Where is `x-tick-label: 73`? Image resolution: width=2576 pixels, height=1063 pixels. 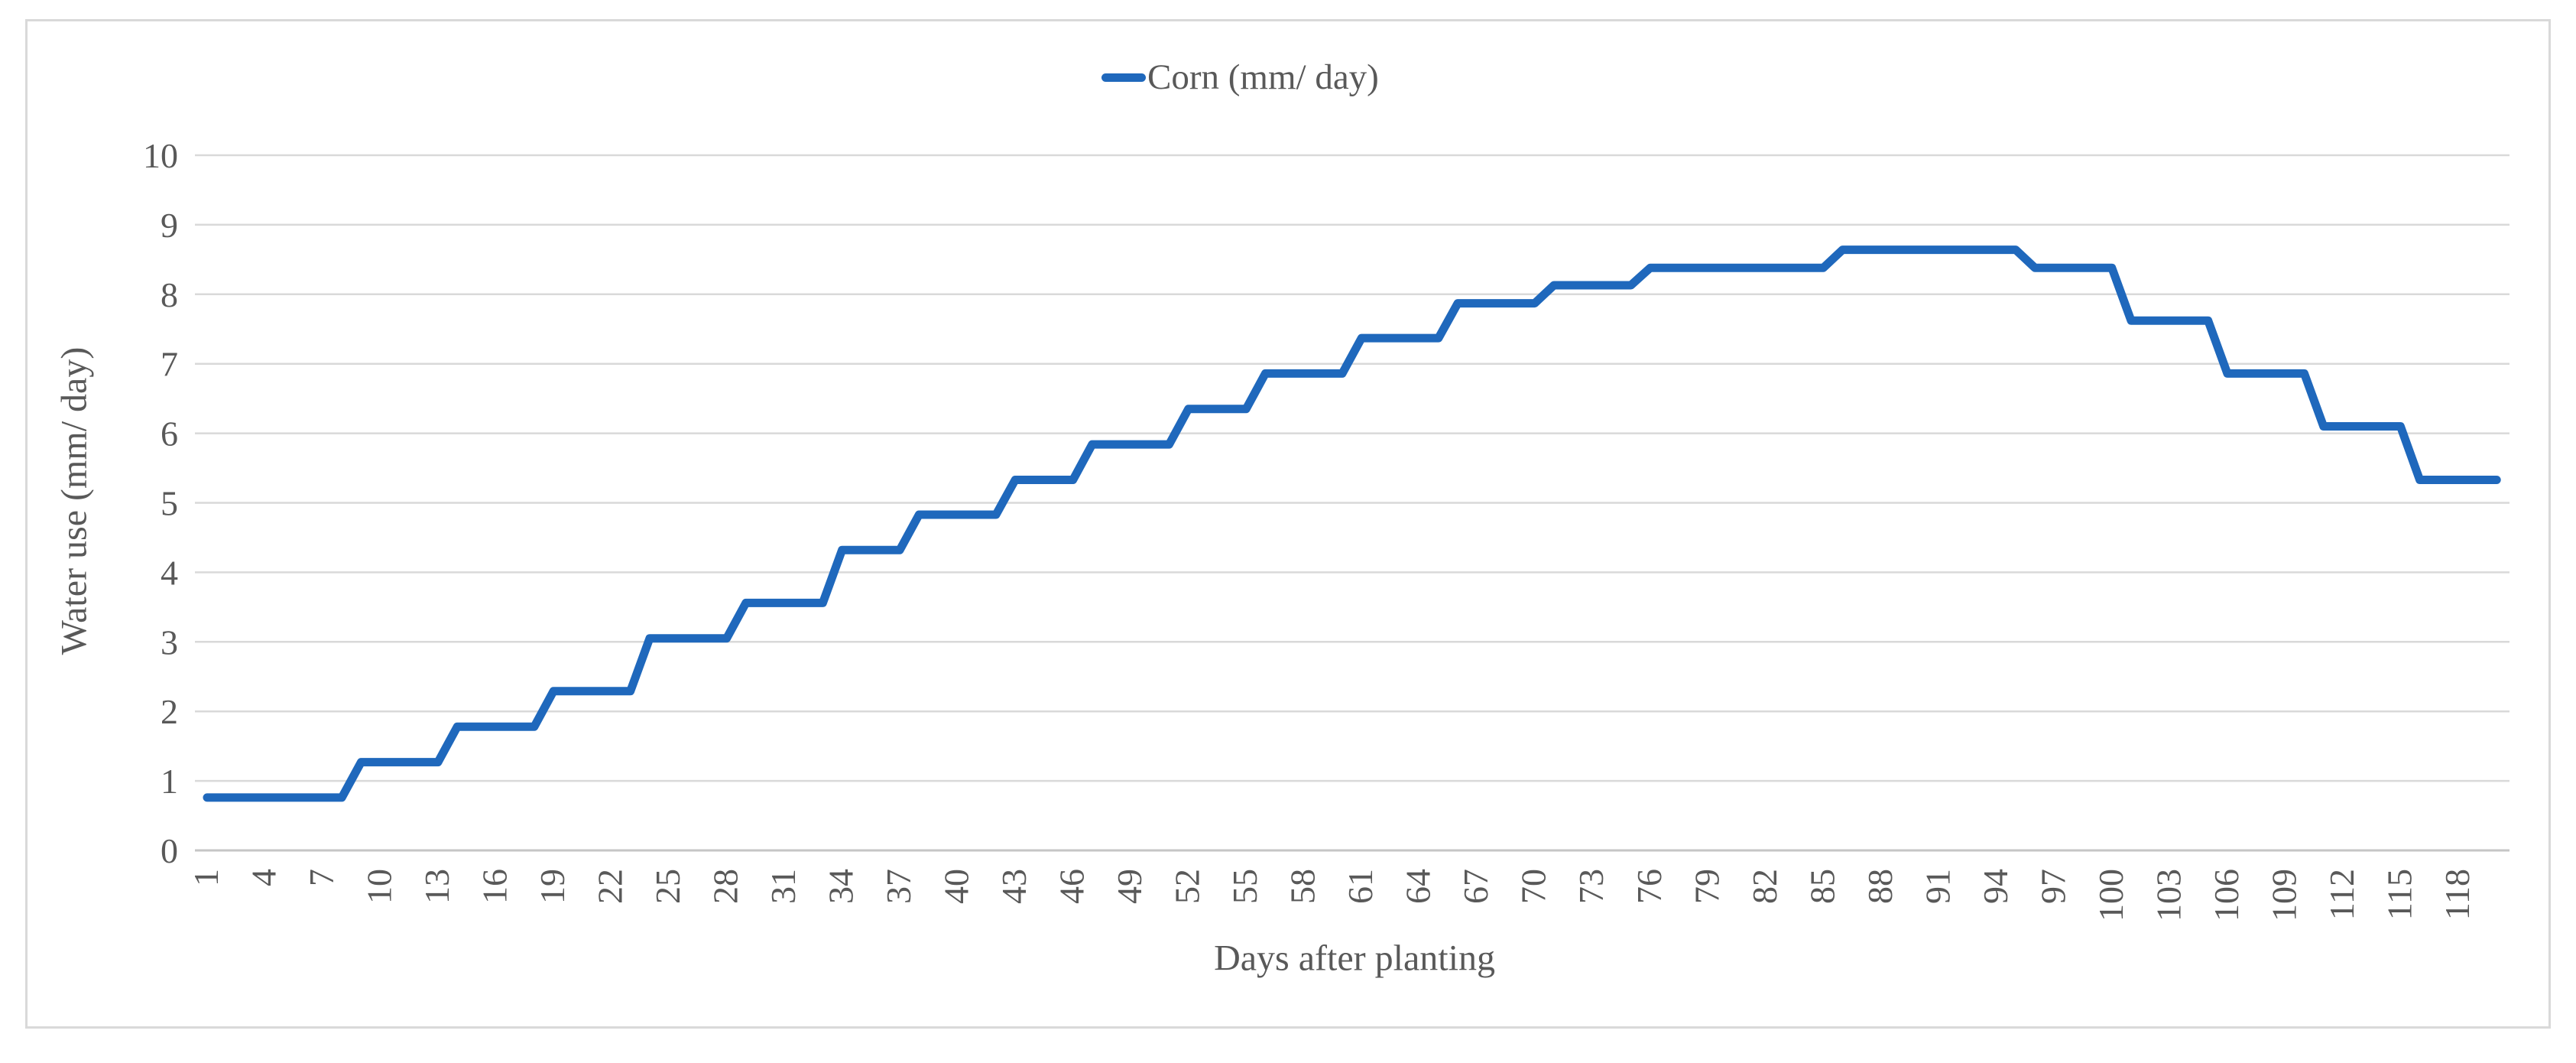
x-tick-label: 73 is located at coordinates (1591, 887).